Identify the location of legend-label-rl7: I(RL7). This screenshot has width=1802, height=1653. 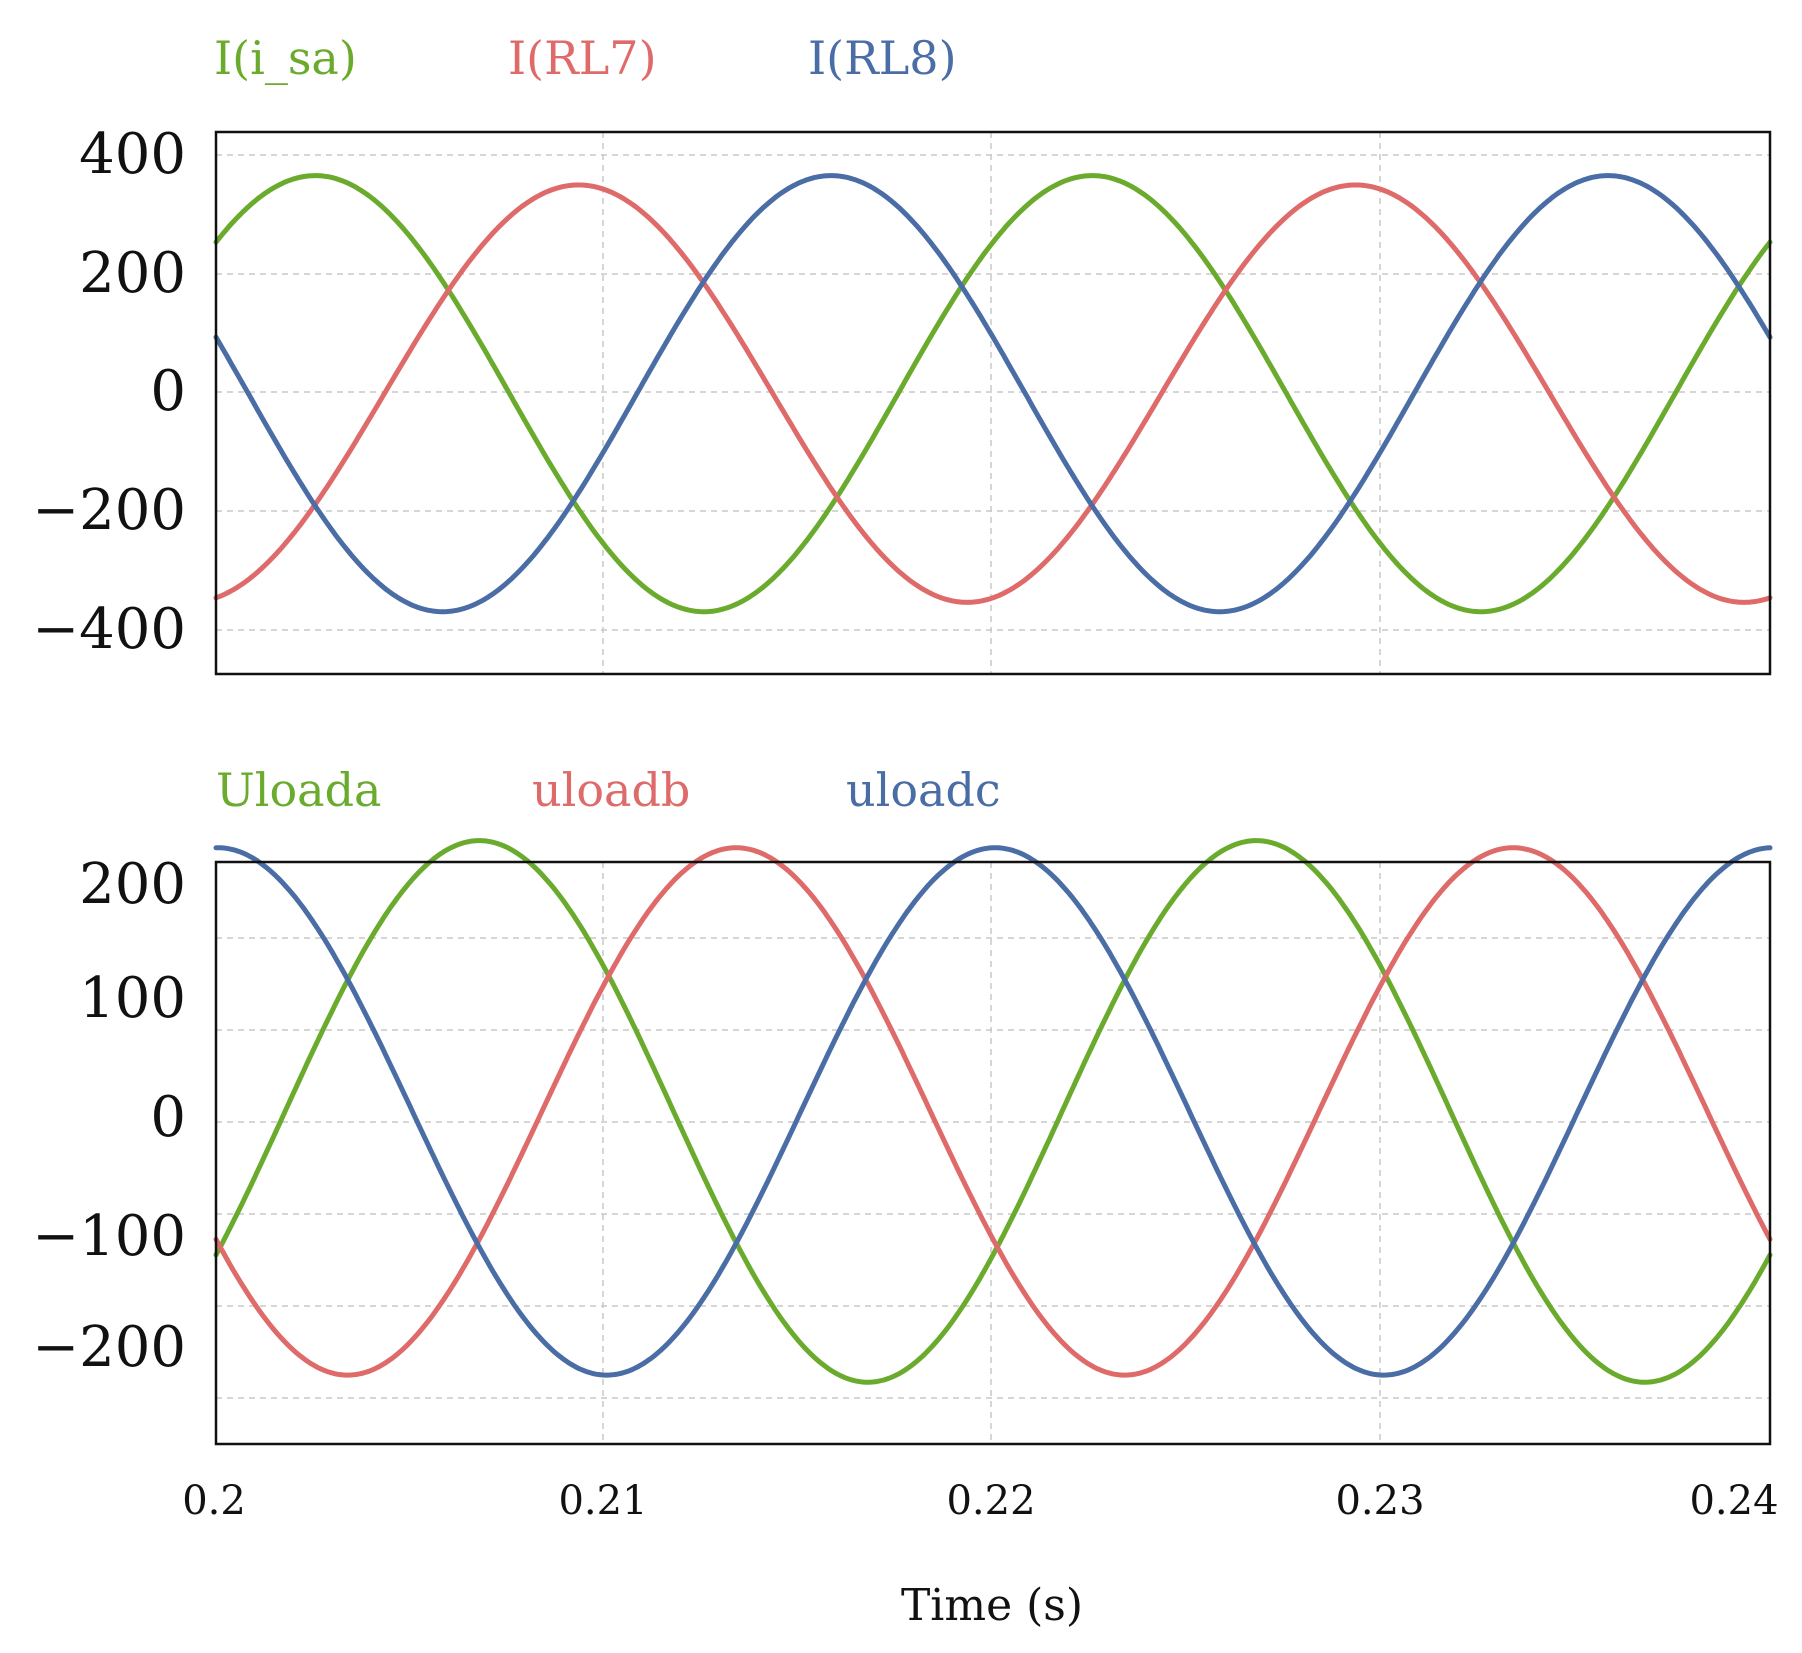
(582, 58).